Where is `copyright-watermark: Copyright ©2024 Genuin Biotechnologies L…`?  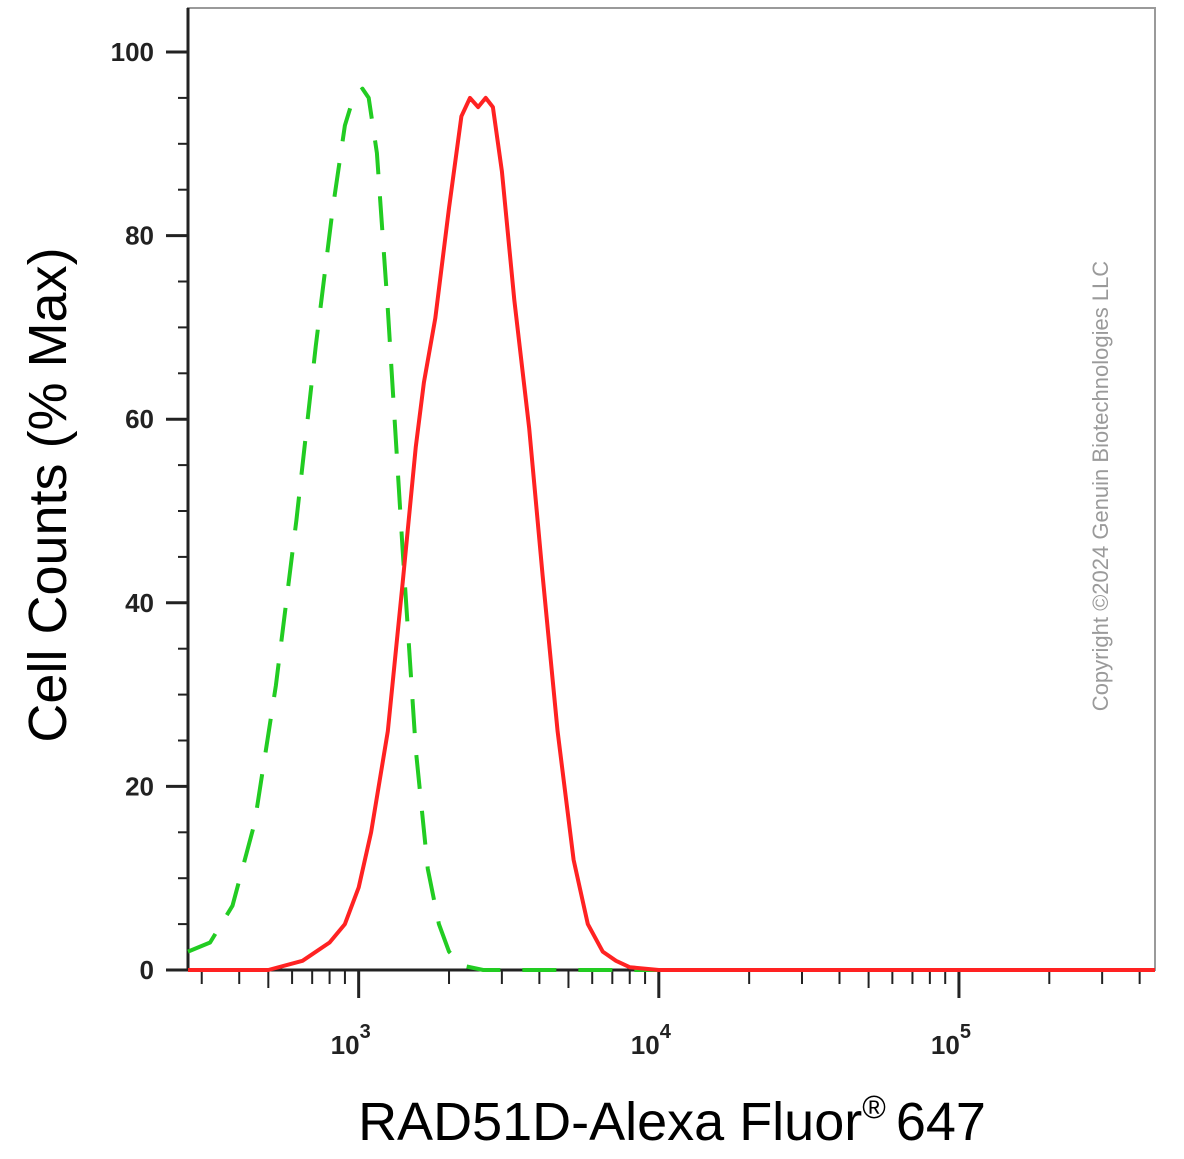
copyright-watermark: Copyright ©2024 Genuin Biotechnologies L… is located at coordinates (1100, 486).